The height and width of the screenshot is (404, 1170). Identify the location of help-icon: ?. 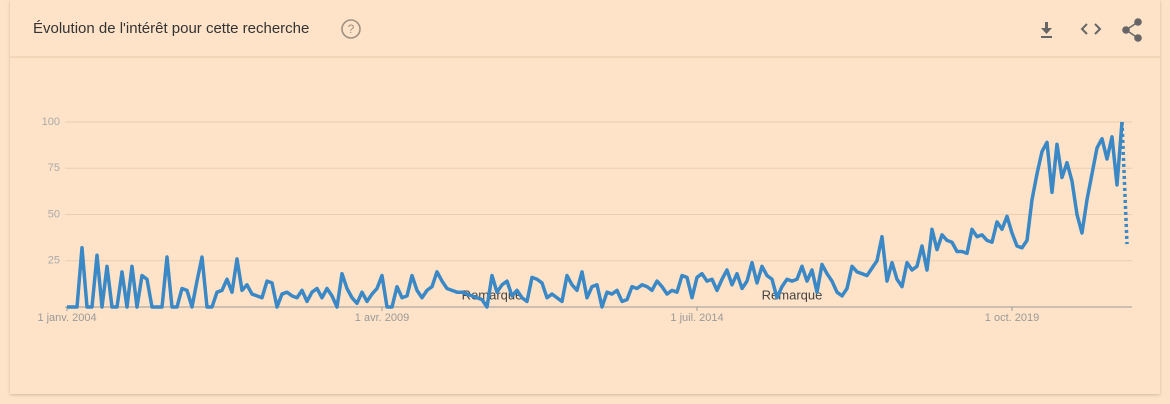
(351, 29).